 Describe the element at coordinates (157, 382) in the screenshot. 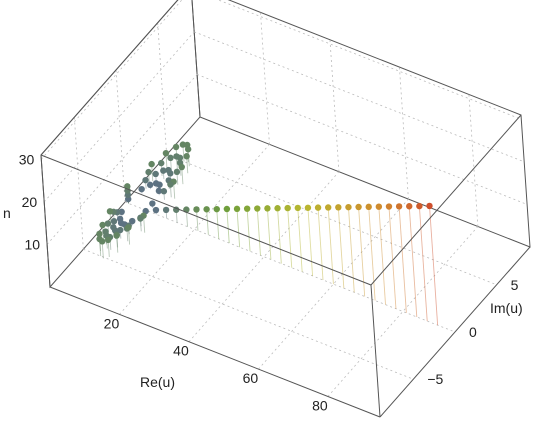

I see `x-axis-label: Re(u)` at that location.